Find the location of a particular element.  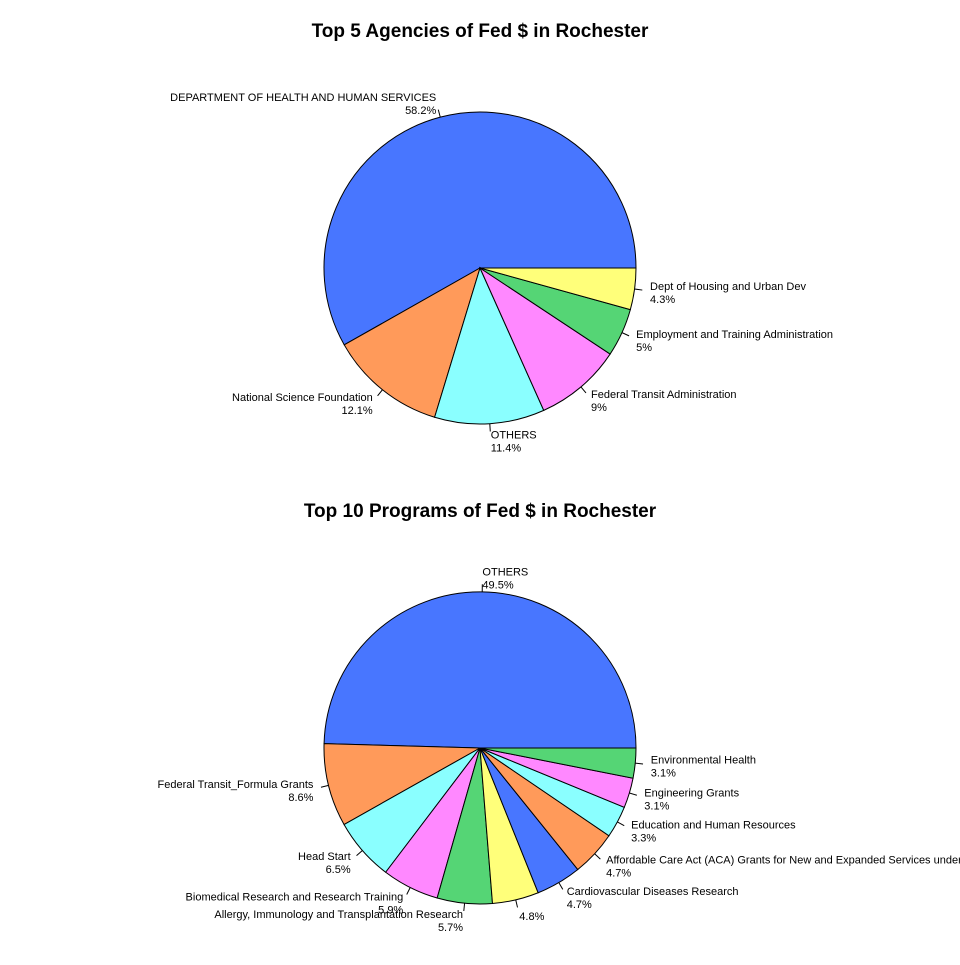

slice-name: Dept of Housing and Urban Dev is located at coordinates (728, 287).